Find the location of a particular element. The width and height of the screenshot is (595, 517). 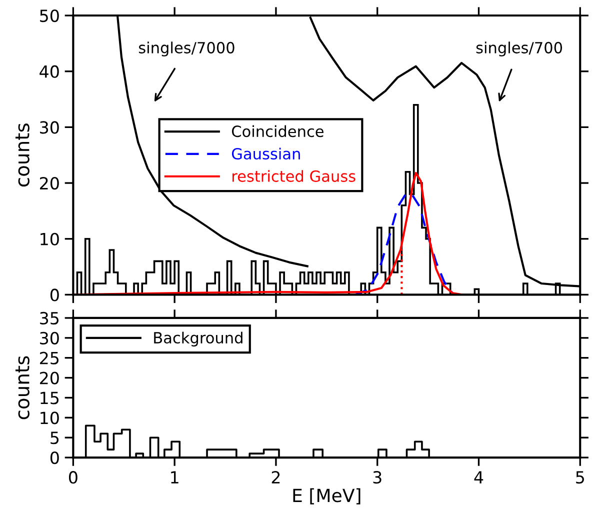

x-axis-title: E [MeV] is located at coordinates (326, 496).